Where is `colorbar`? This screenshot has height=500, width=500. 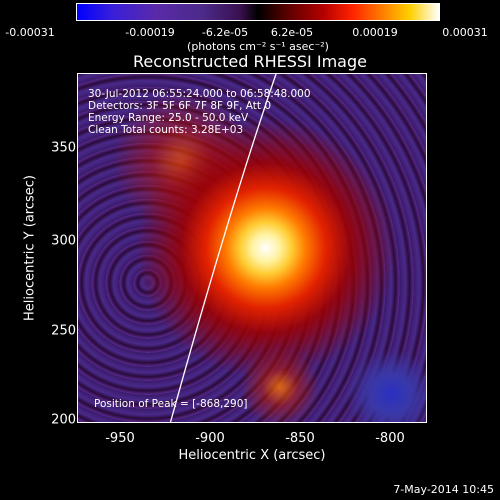
colorbar is located at coordinates (258, 12).